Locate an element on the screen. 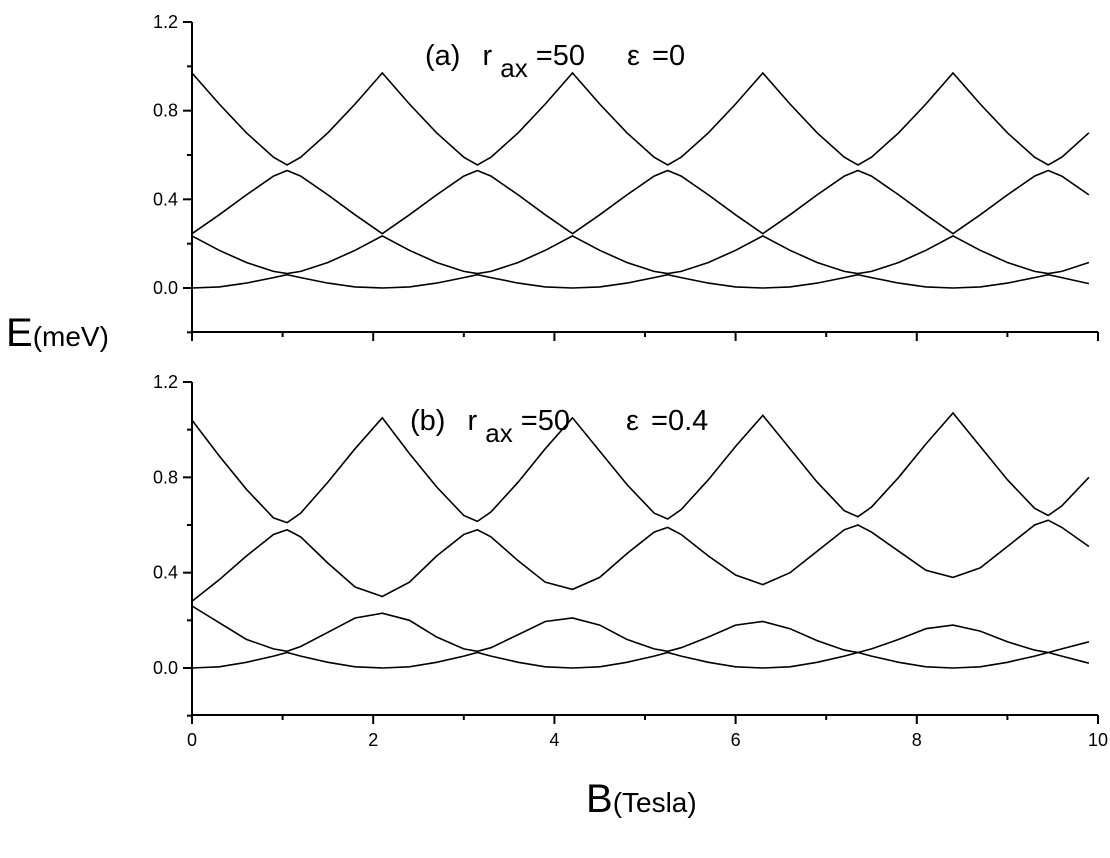  x-axis-label: B(Tesla) is located at coordinates (641, 799).